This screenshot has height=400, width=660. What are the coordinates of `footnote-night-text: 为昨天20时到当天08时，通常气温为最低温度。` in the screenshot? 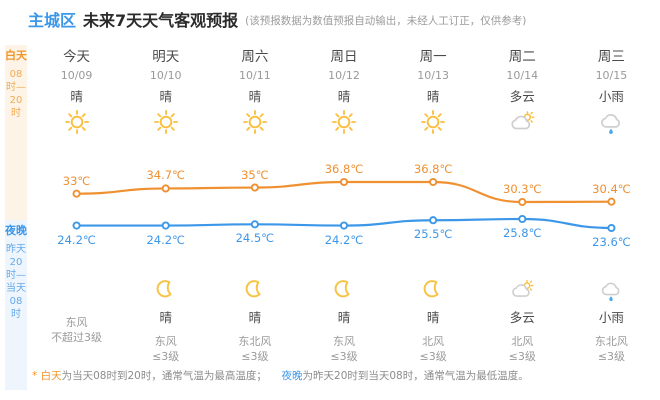 It's located at (415, 376).